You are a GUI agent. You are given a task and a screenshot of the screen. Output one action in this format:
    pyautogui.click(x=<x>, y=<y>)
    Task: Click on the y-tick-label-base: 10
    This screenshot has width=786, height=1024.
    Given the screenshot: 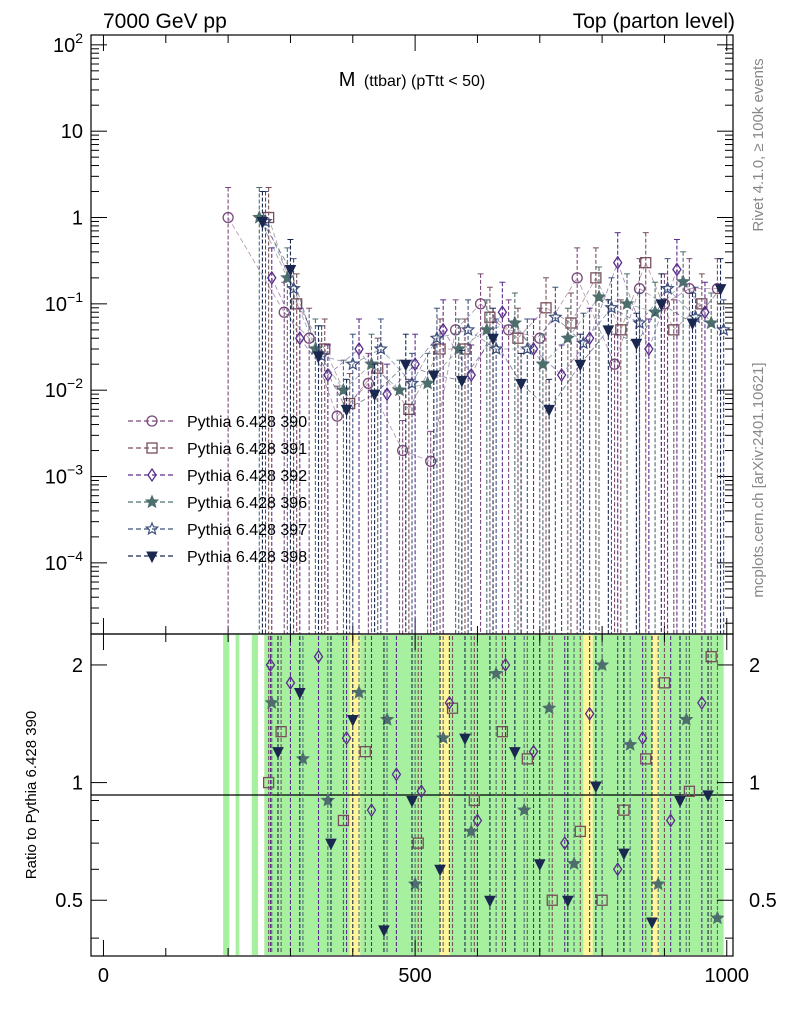 What is the action you would take?
    pyautogui.click(x=56, y=564)
    